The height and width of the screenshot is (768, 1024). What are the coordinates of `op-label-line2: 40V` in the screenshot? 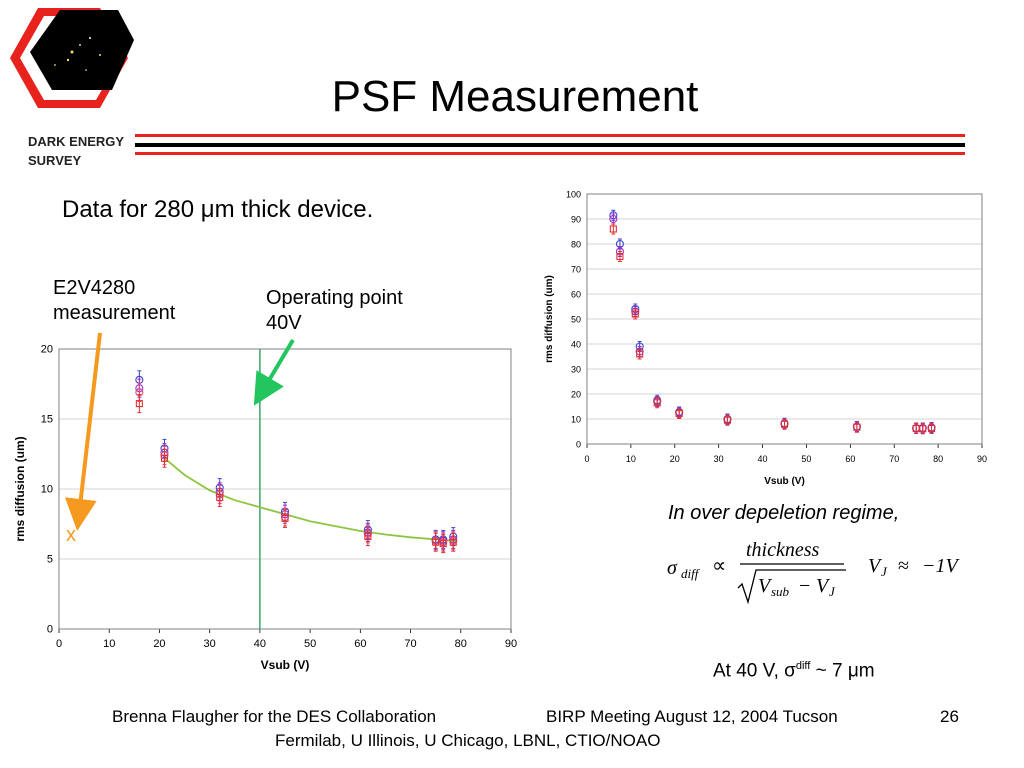 It's located at (284, 323).